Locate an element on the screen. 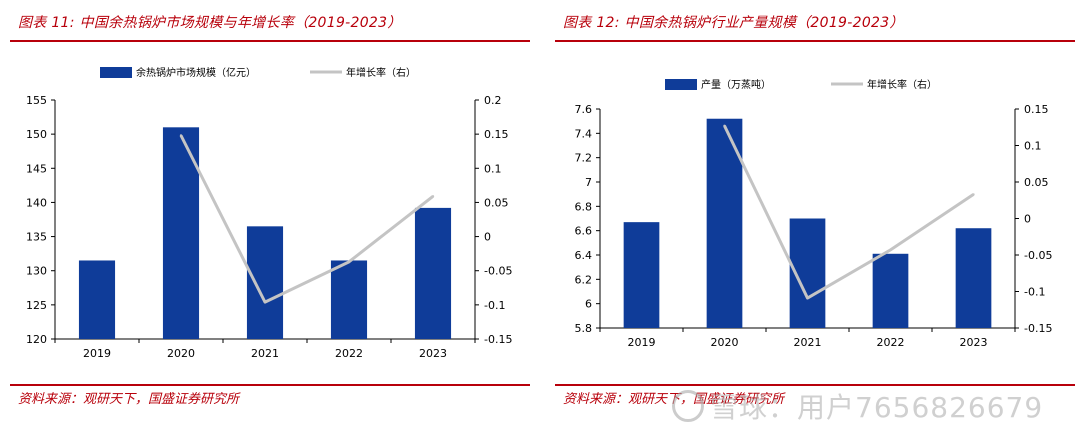 The image size is (1080, 438). y-tick-label-left: 130 is located at coordinates (36, 271).